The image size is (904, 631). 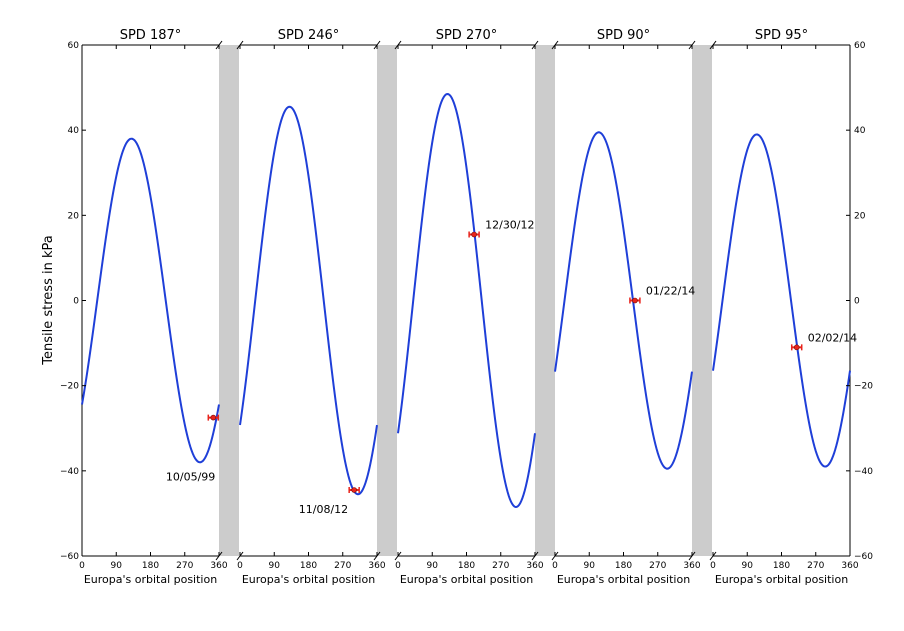 I want to click on panel-title: SPD 270°, so click(x=467, y=35).